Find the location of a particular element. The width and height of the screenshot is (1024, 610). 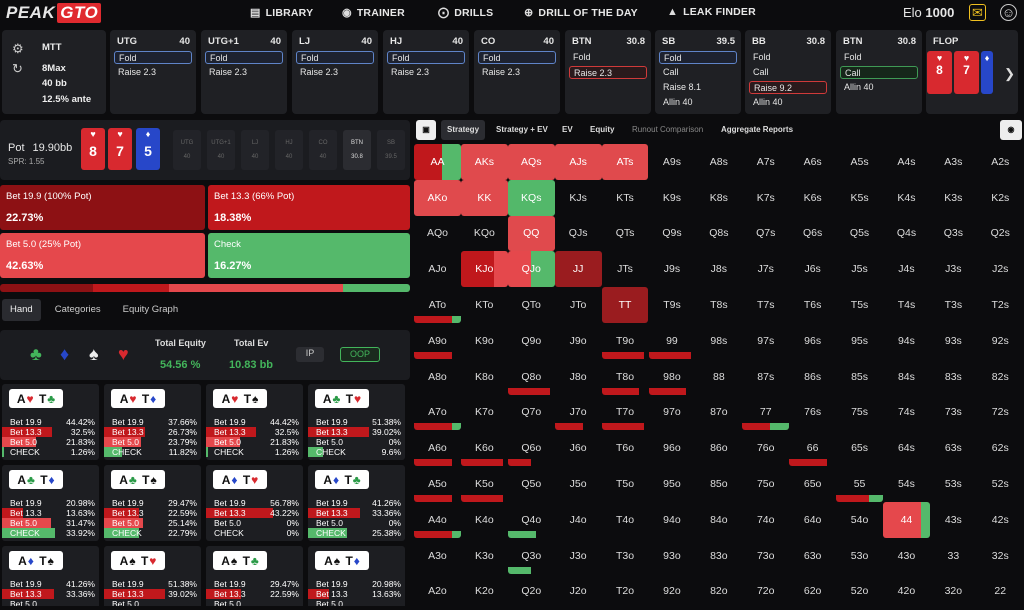

action-option: Allin 40 is located at coordinates (859, 87).